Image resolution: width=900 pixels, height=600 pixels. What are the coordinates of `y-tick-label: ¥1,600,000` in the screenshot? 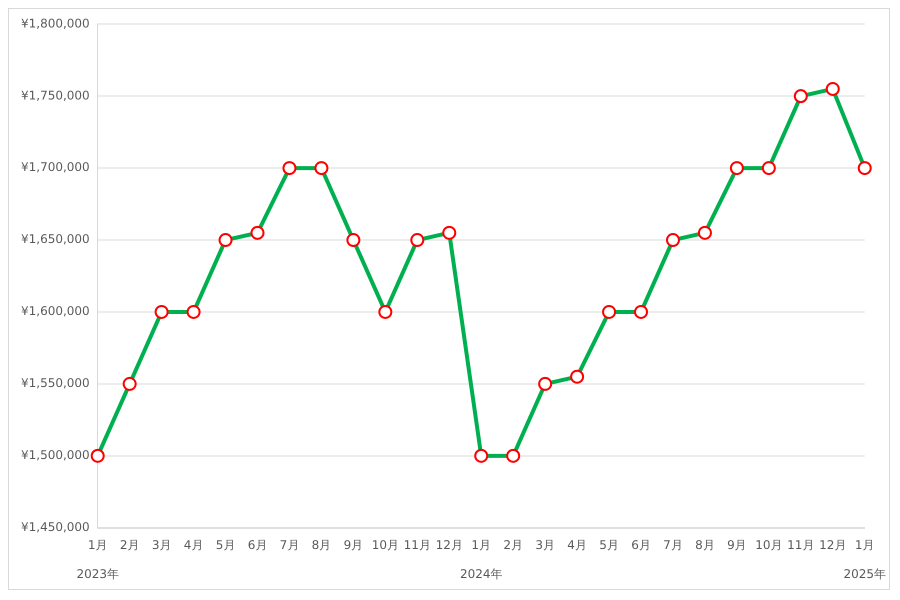 It's located at (55, 311).